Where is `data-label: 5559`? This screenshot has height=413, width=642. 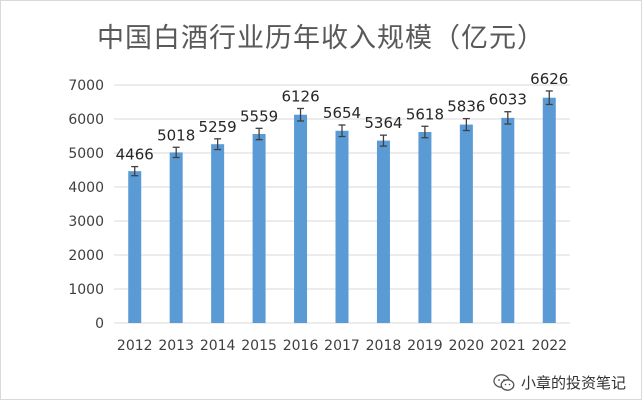 data-label: 5559 is located at coordinates (259, 116).